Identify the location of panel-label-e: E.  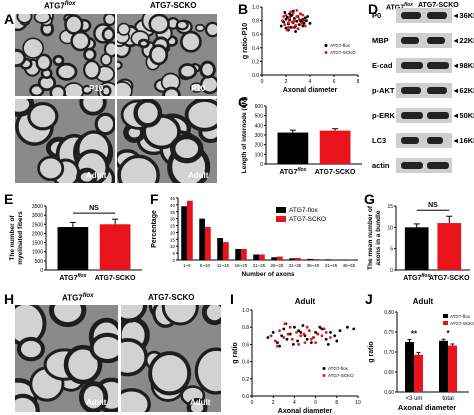
(9, 199).